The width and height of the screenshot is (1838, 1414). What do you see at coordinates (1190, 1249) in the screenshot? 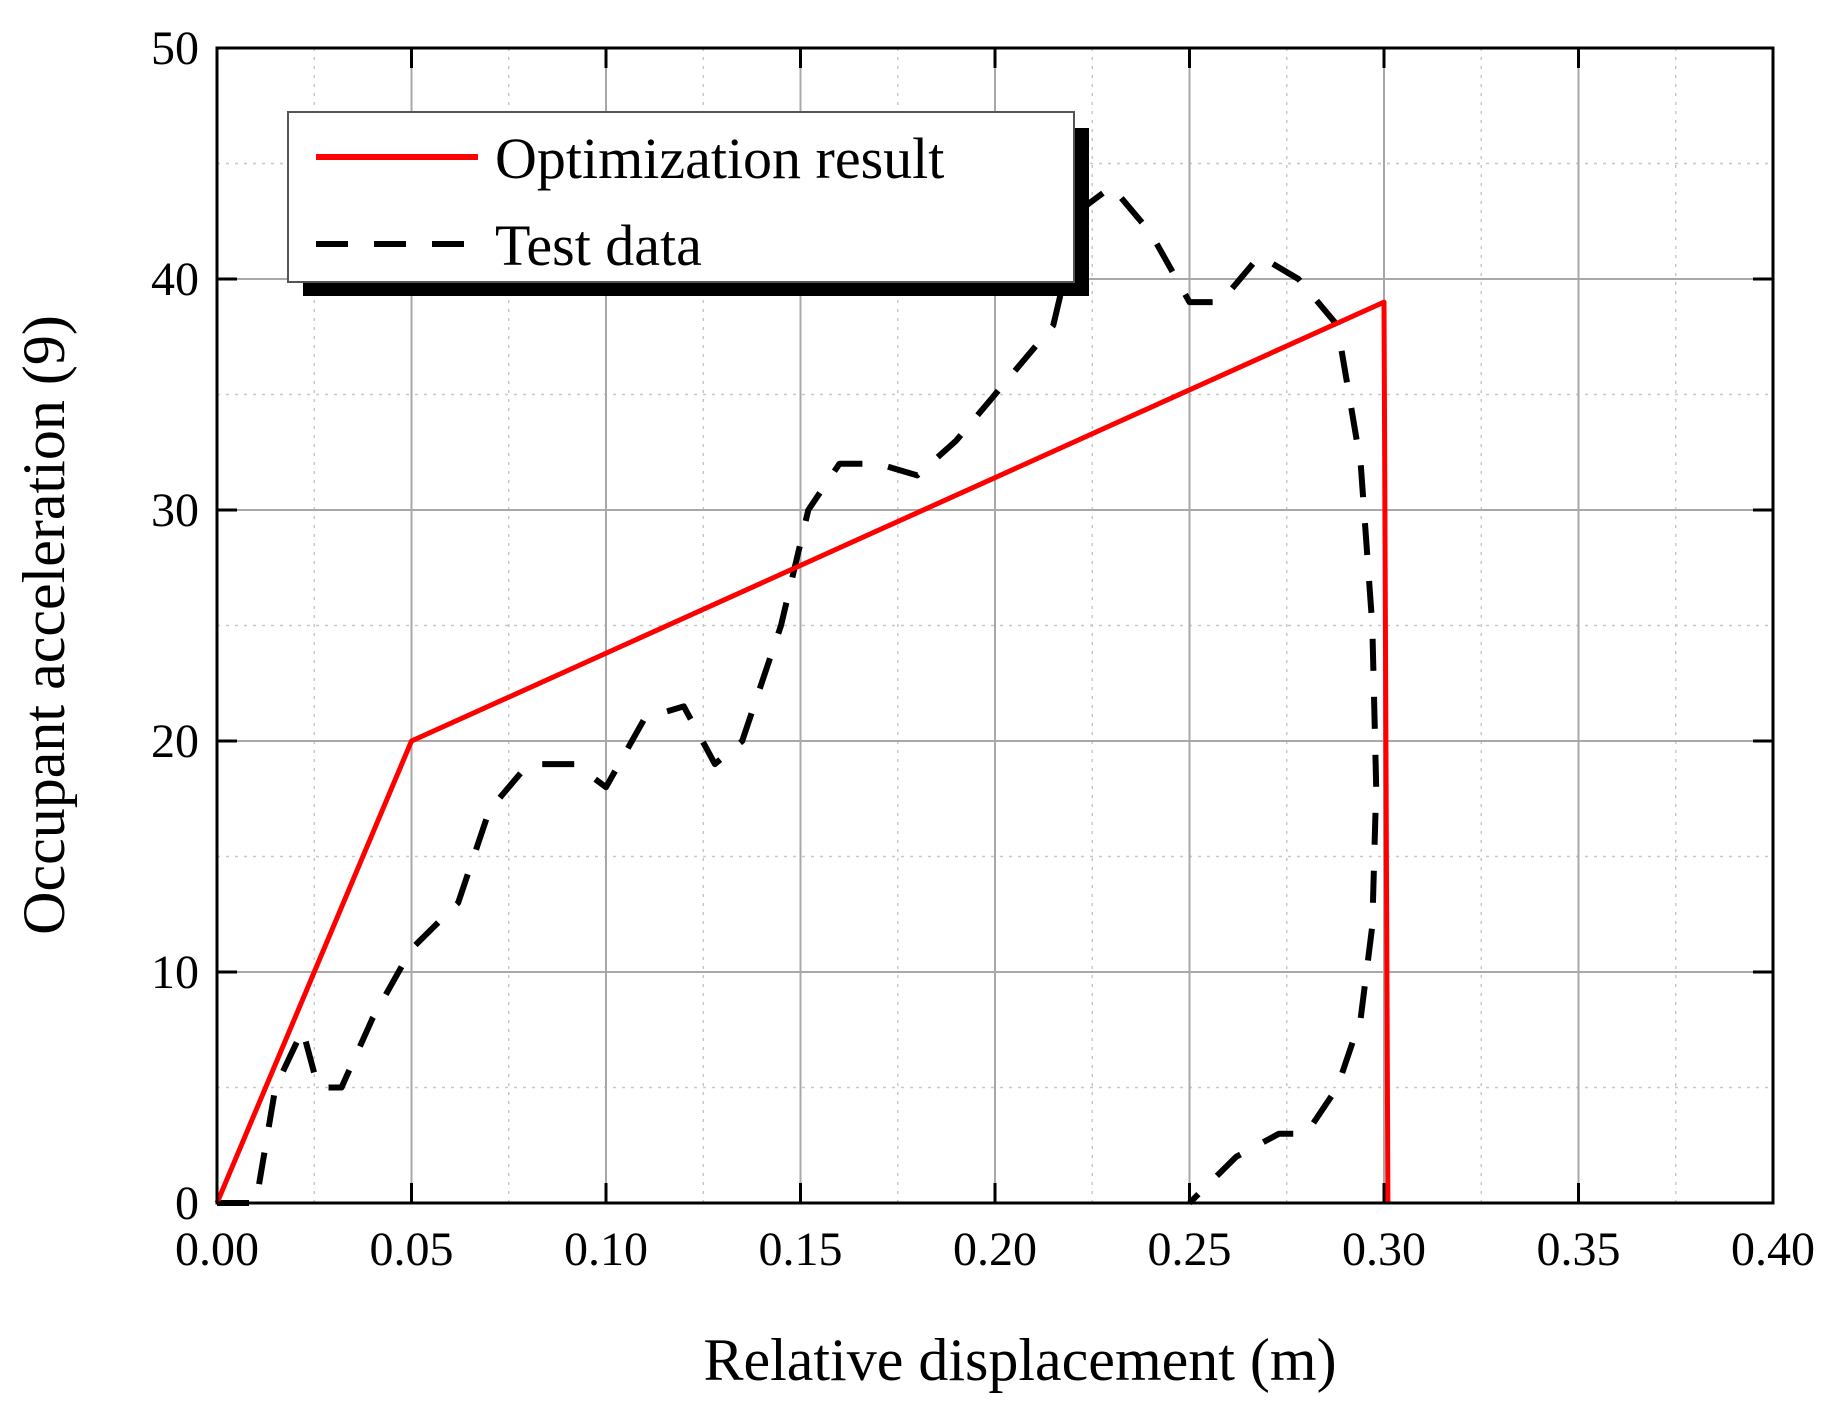
I see `x-tick-label: 0.25` at bounding box center [1190, 1249].